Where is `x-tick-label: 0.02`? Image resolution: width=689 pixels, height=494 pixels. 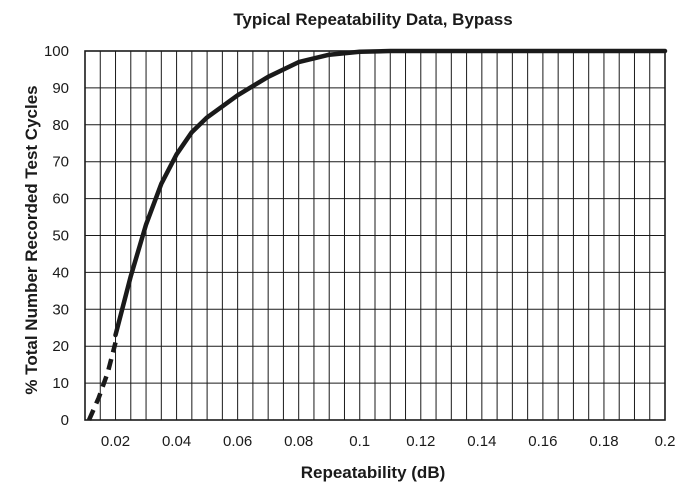 x-tick-label: 0.02 is located at coordinates (115, 441).